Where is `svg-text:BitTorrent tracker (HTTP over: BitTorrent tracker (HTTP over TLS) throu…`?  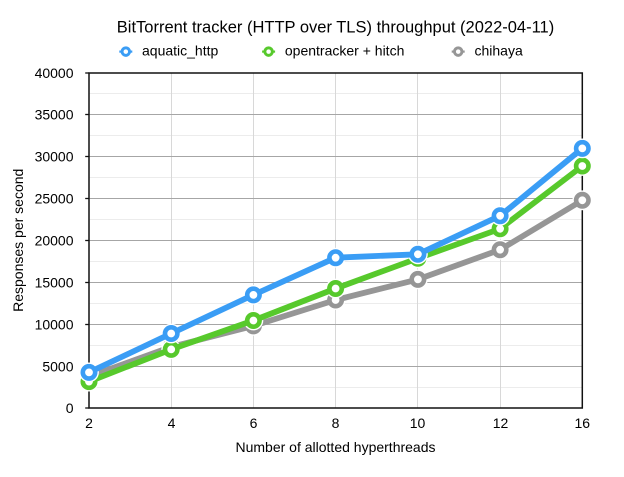
svg-text:BitTorrent tracker (HTTP over: BitTorrent tracker (HTTP over TLS) throu… is located at coordinates (335, 28).